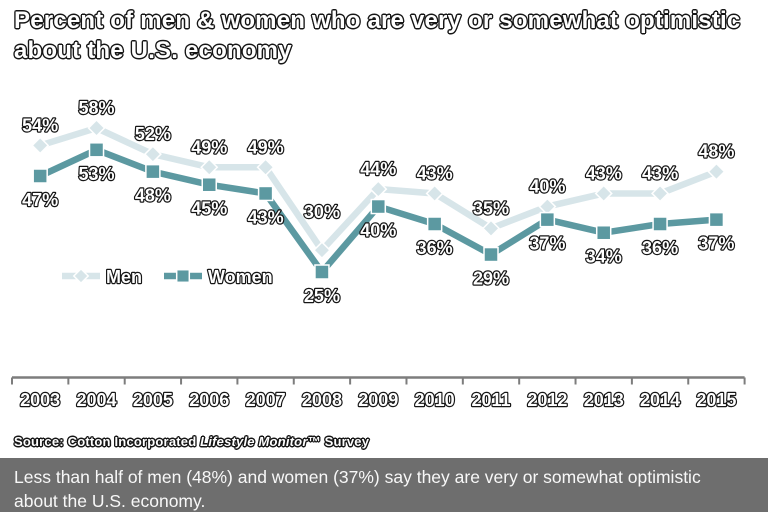 This screenshot has width=768, height=521. I want to click on women-data-label: 47%, so click(40, 200).